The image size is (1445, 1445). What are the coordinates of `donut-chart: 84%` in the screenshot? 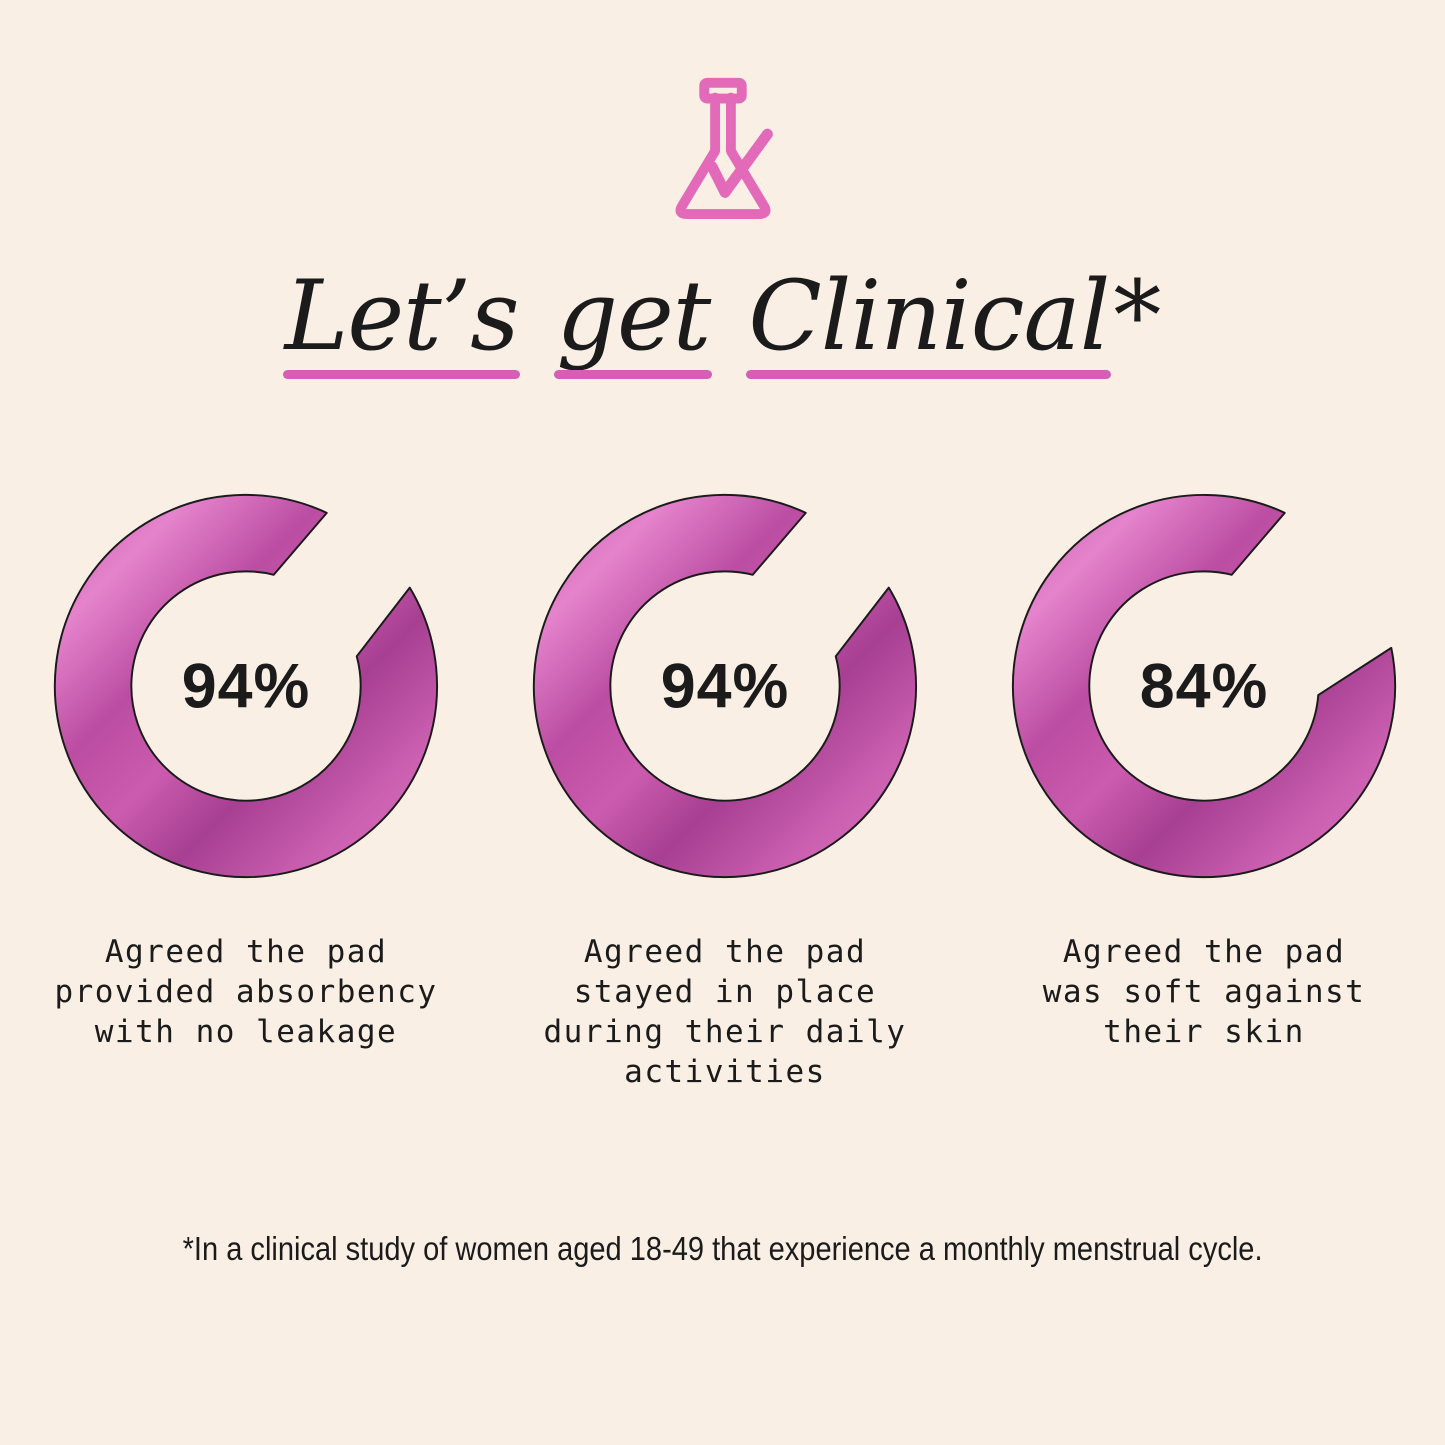 It's located at (1204, 686).